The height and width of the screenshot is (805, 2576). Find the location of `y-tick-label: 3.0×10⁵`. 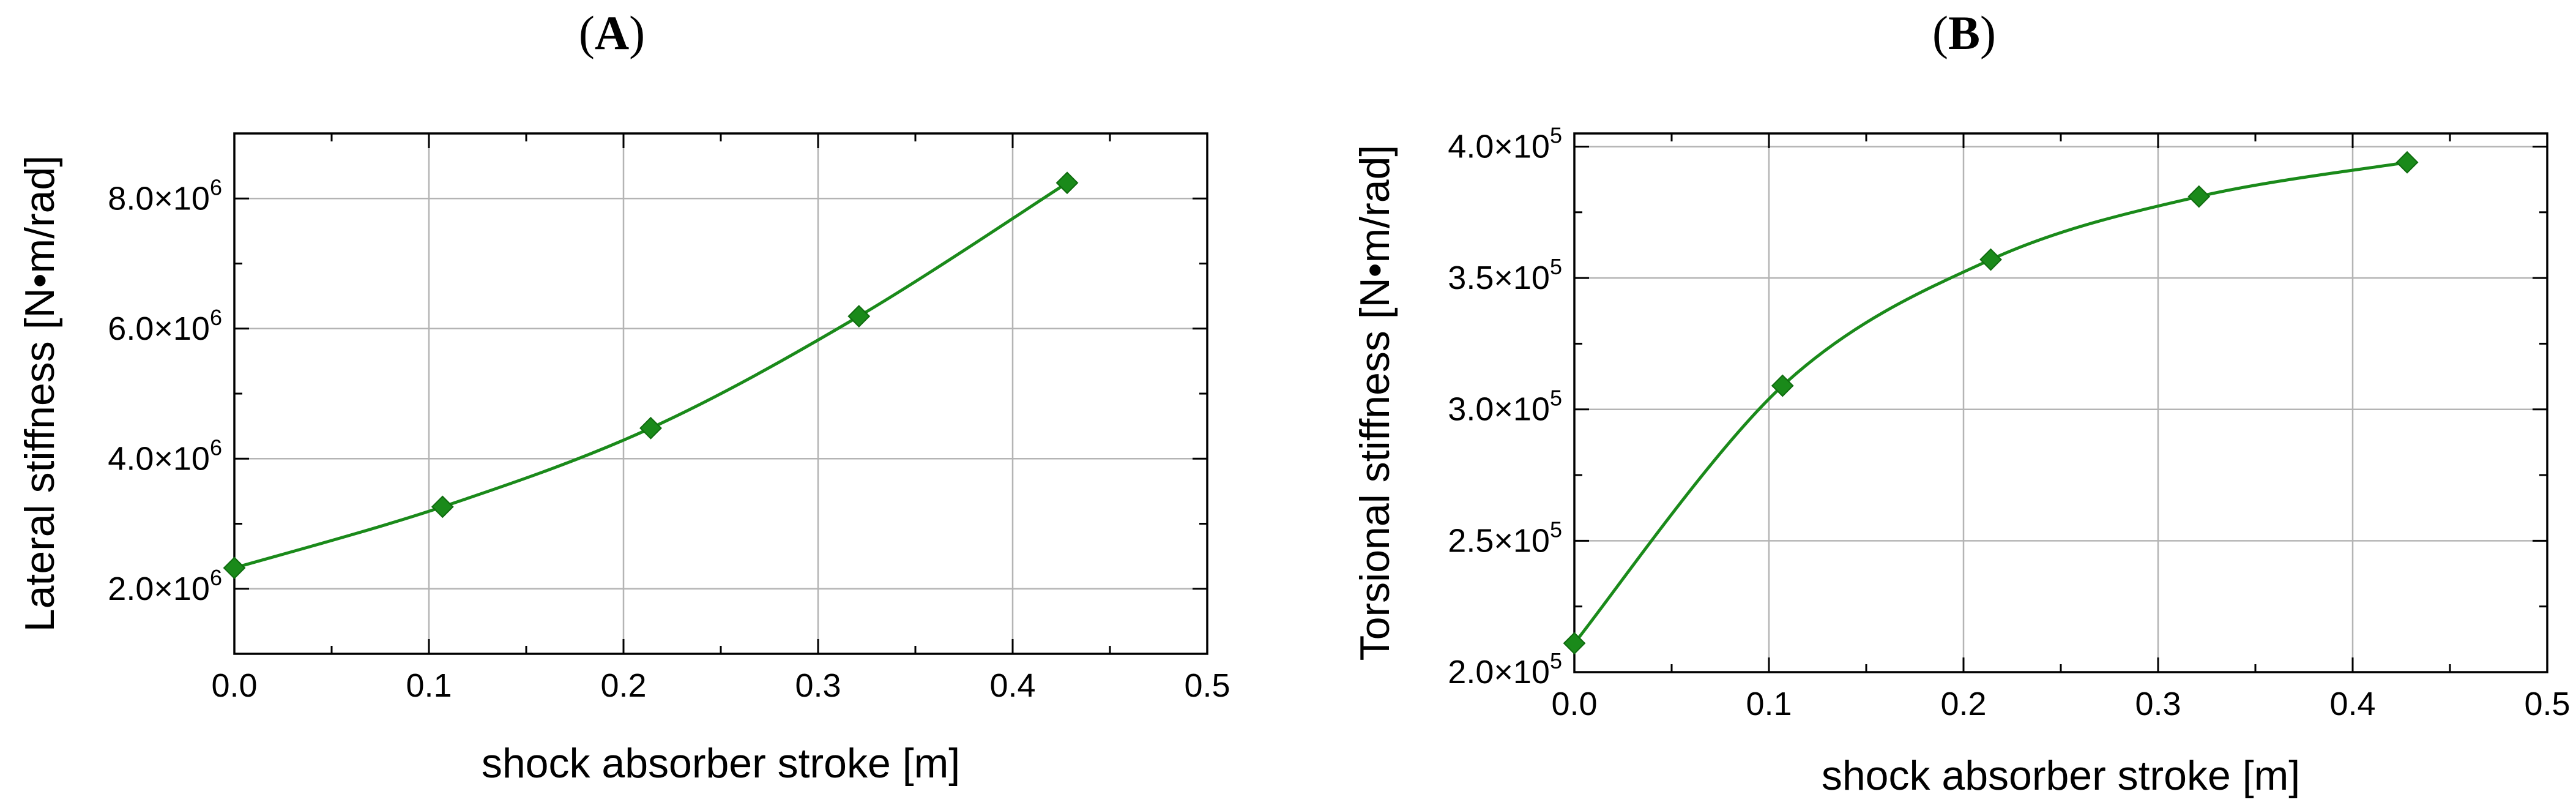

y-tick-label: 3.0×10⁵ is located at coordinates (1505, 407).